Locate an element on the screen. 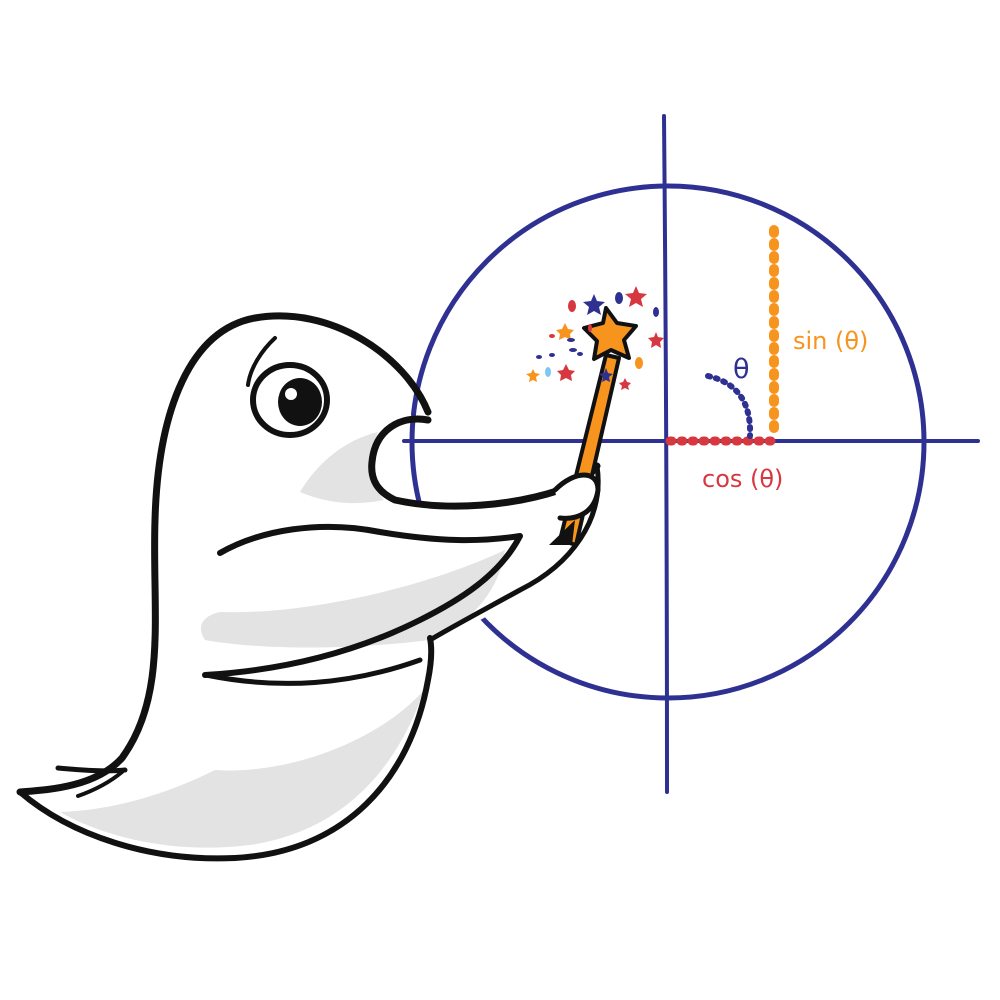  theta-label: θ is located at coordinates (741, 369).